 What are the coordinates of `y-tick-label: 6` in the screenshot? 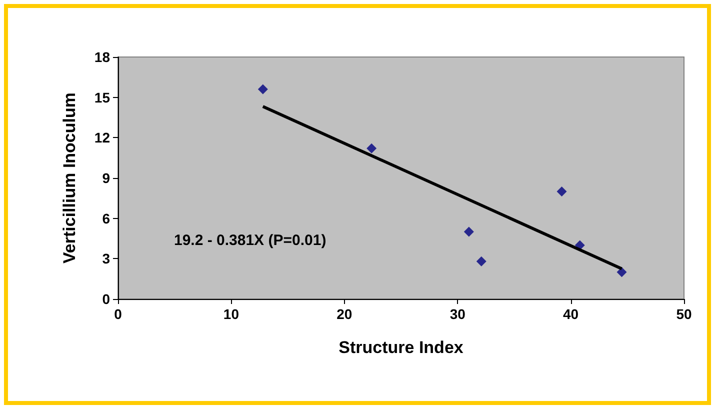 It's located at (106, 218).